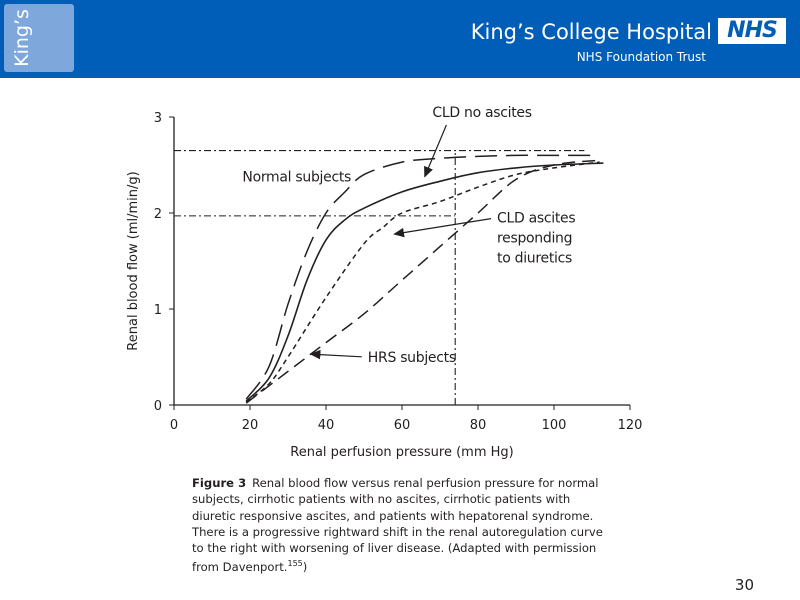  I want to click on x-tick-label: 80, so click(478, 425).